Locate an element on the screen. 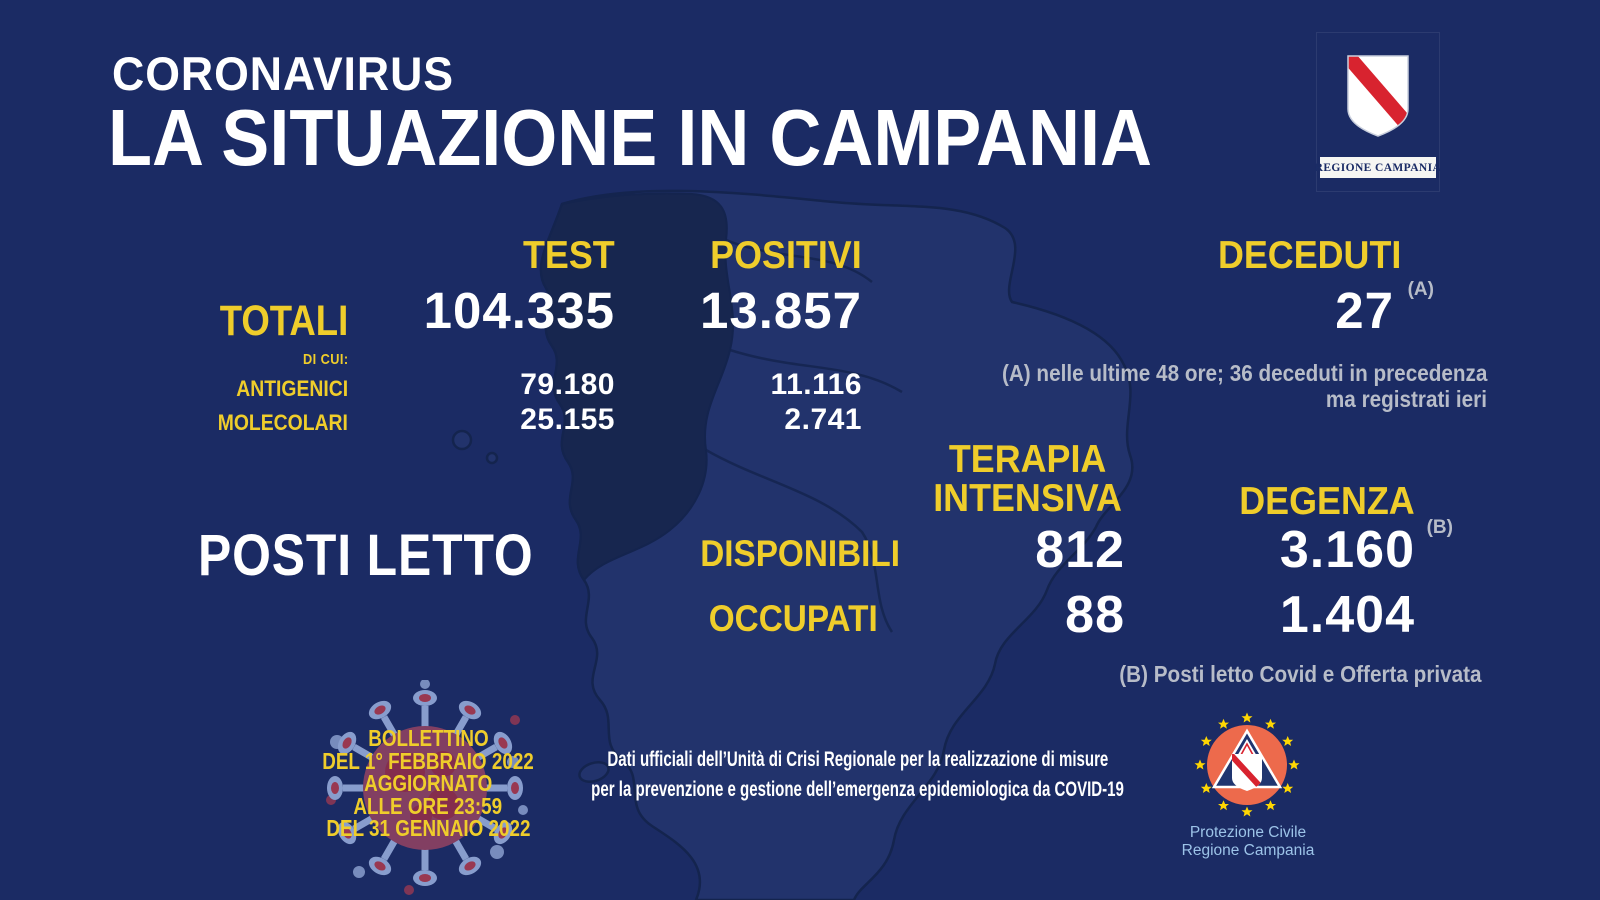 The image size is (1600, 900). column-header-terapia-intensiva: TERAPIA INTENSIVA is located at coordinates (1027, 479).